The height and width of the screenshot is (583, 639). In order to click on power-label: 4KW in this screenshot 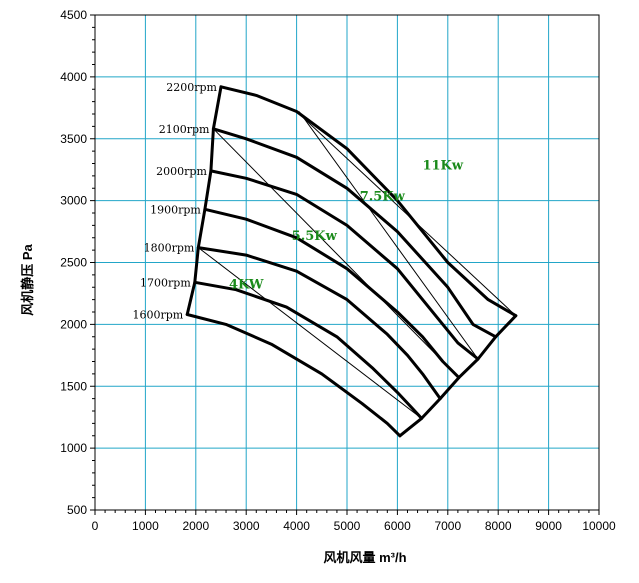, I will do `click(246, 284)`.